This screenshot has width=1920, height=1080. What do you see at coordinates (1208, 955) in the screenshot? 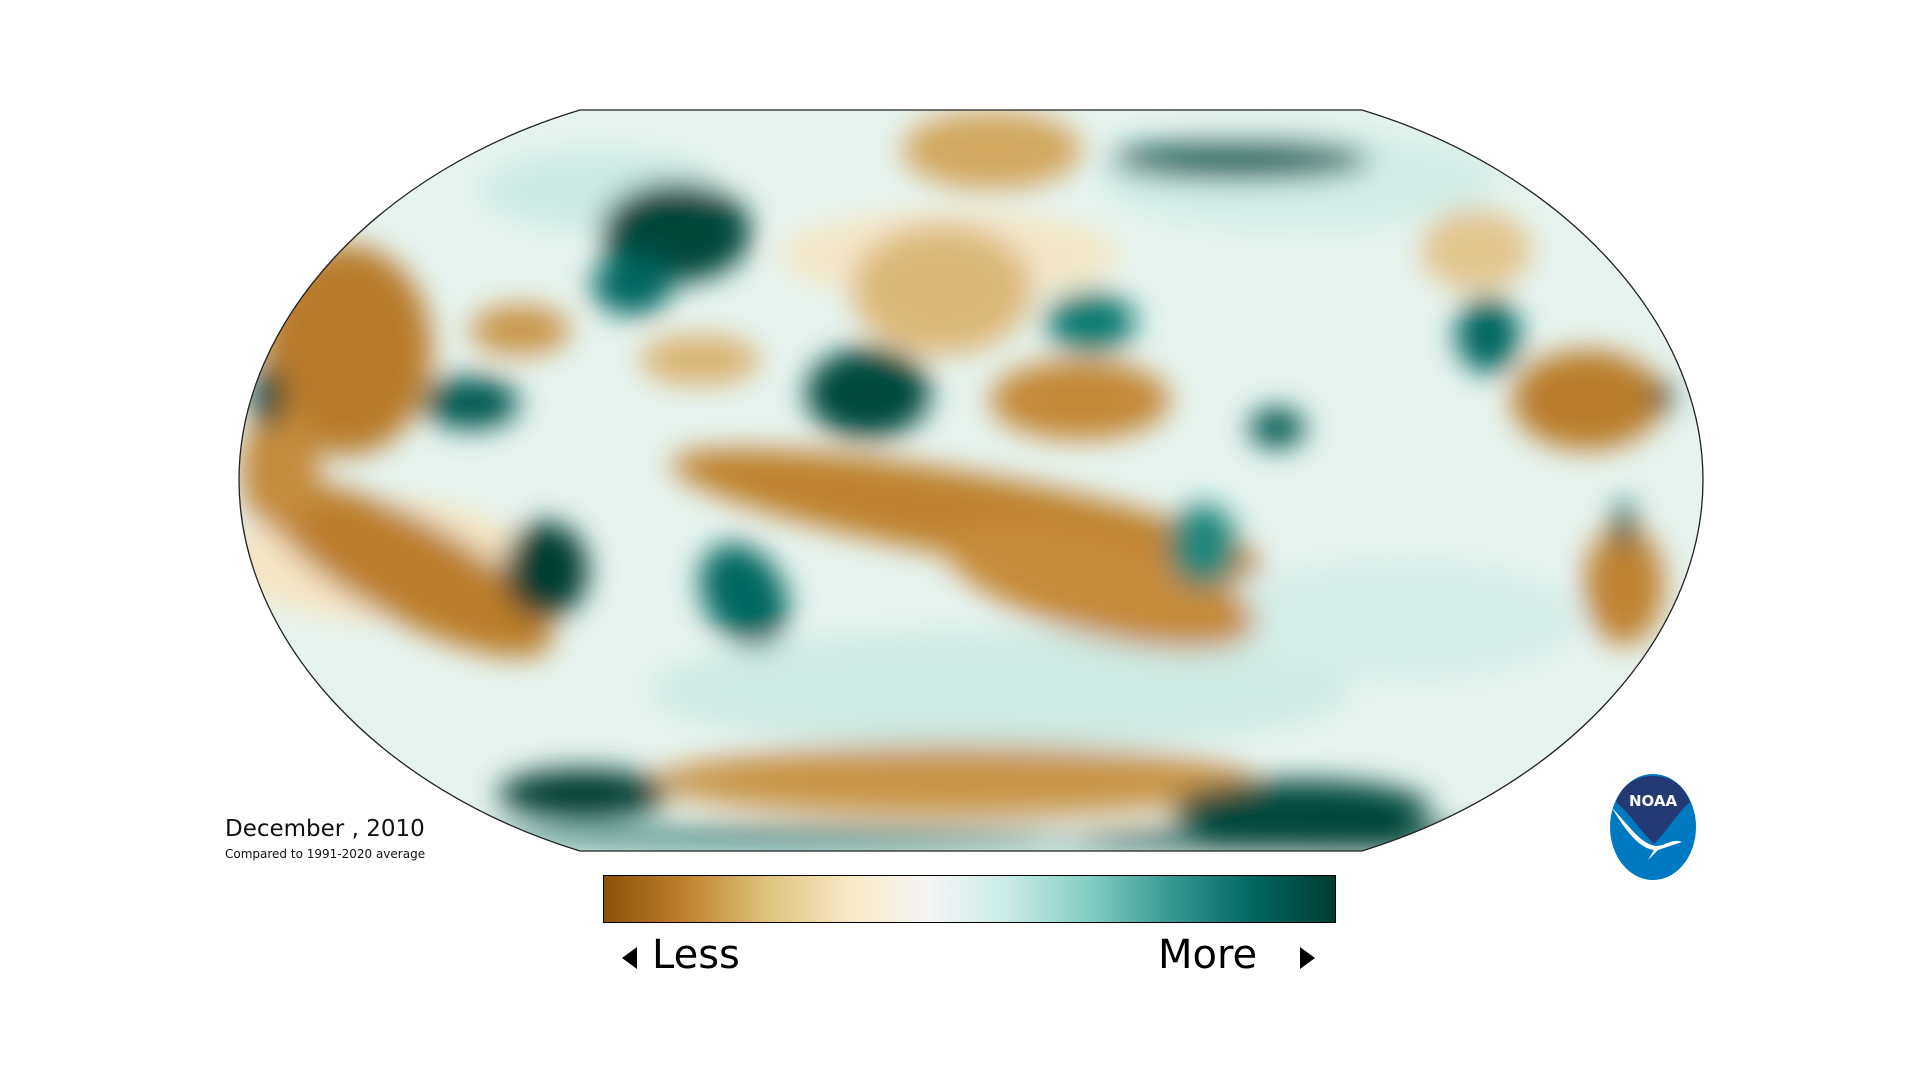
I see `legend-more-label: More` at bounding box center [1208, 955].